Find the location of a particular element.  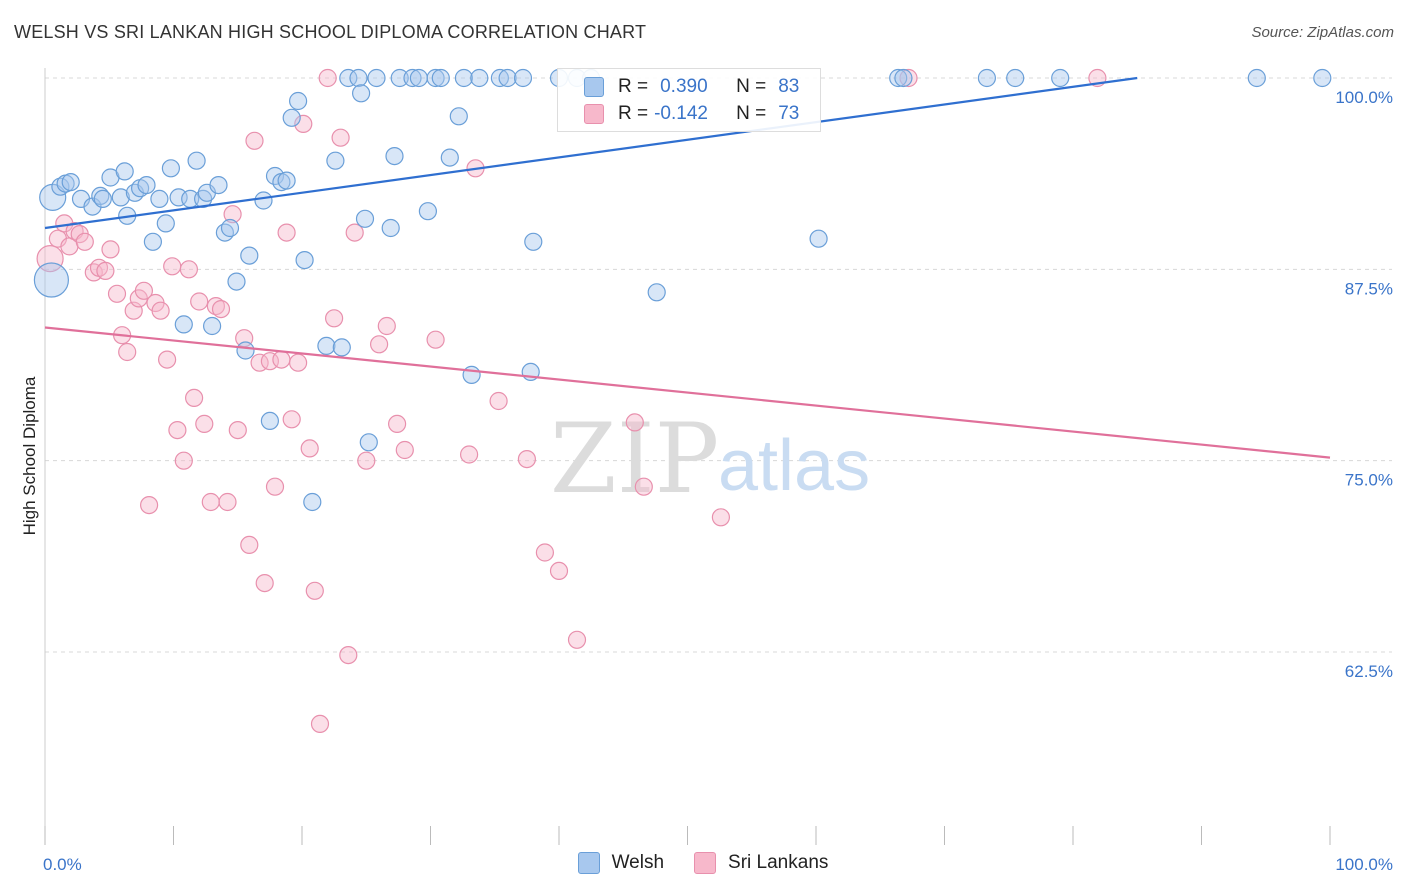

srilankan-legend-label: Sri Lankans is located at coordinates (778, 862).